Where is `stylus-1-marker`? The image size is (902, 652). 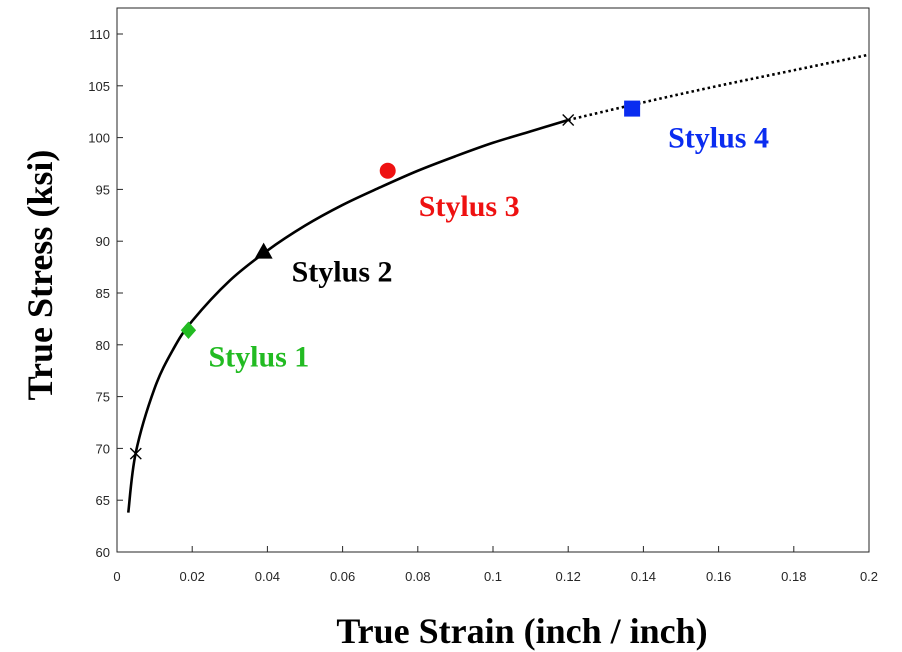 stylus-1-marker is located at coordinates (188, 330).